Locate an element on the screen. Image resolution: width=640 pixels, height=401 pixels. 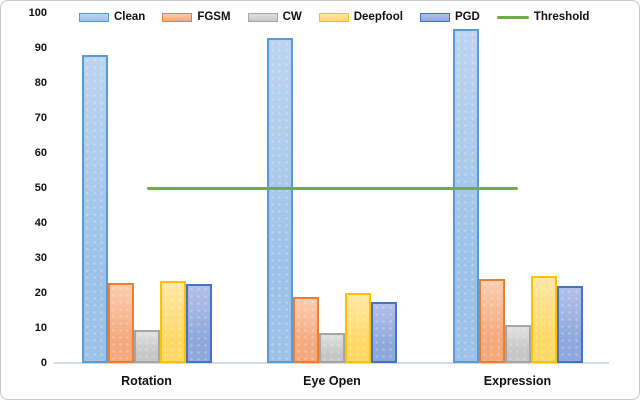
x-axis-label-eye-open: Eye Open is located at coordinates (332, 381).